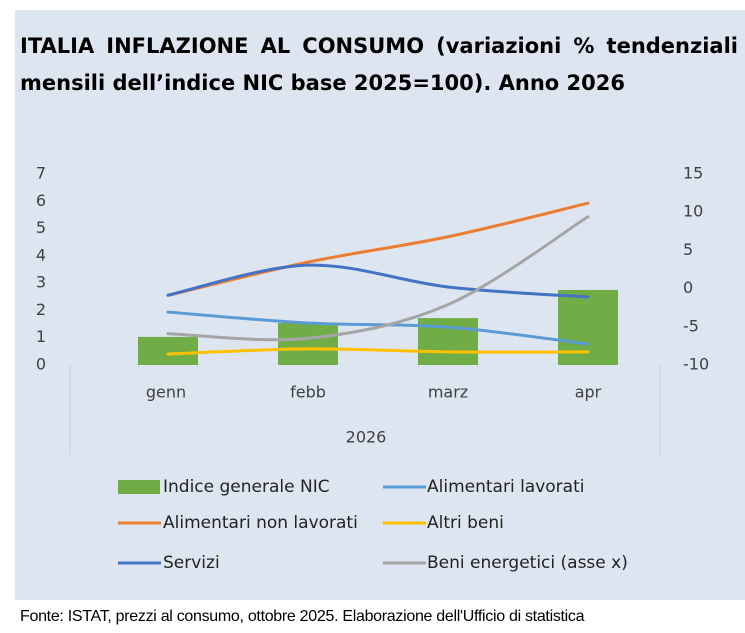 Image resolution: width=745 pixels, height=633 pixels. What do you see at coordinates (696, 364) in the screenshot?
I see `y2-tick-label: -10` at bounding box center [696, 364].